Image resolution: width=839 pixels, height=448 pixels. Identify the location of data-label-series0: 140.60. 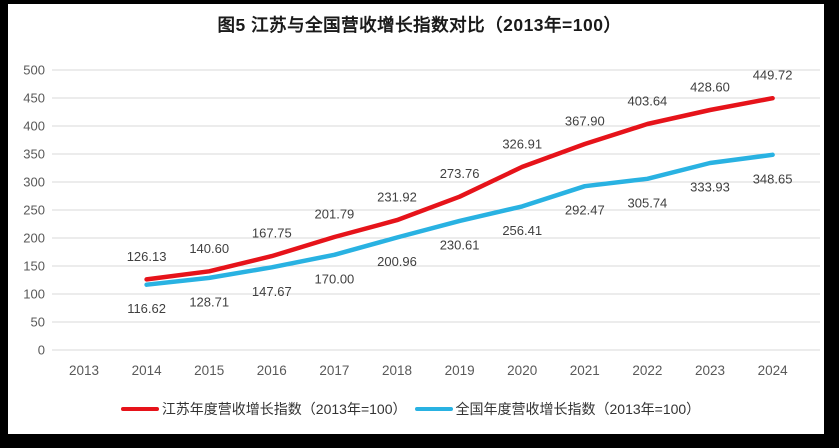
(209, 248).